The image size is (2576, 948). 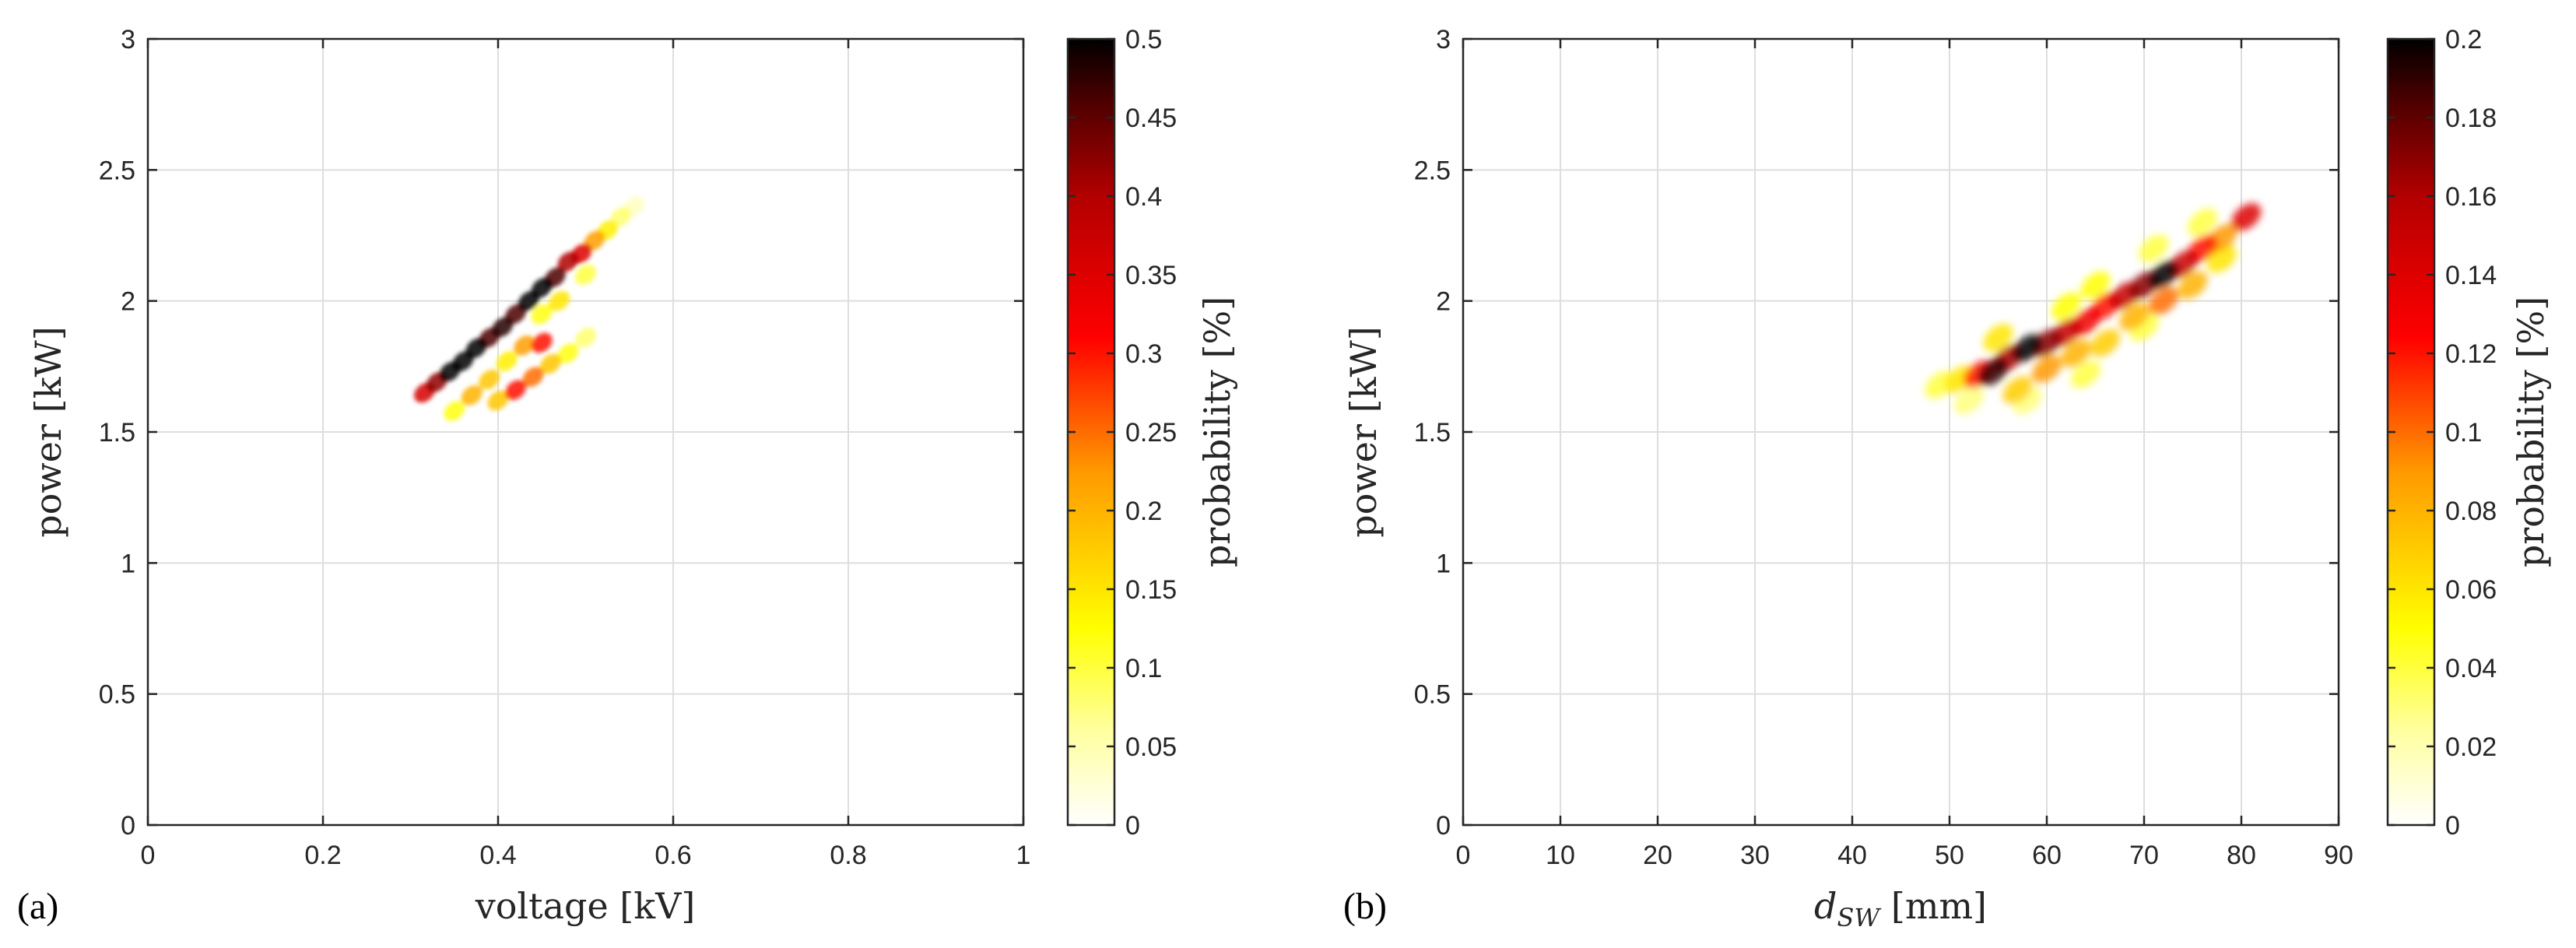 I want to click on panel-label-b: (b), so click(x=1365, y=906).